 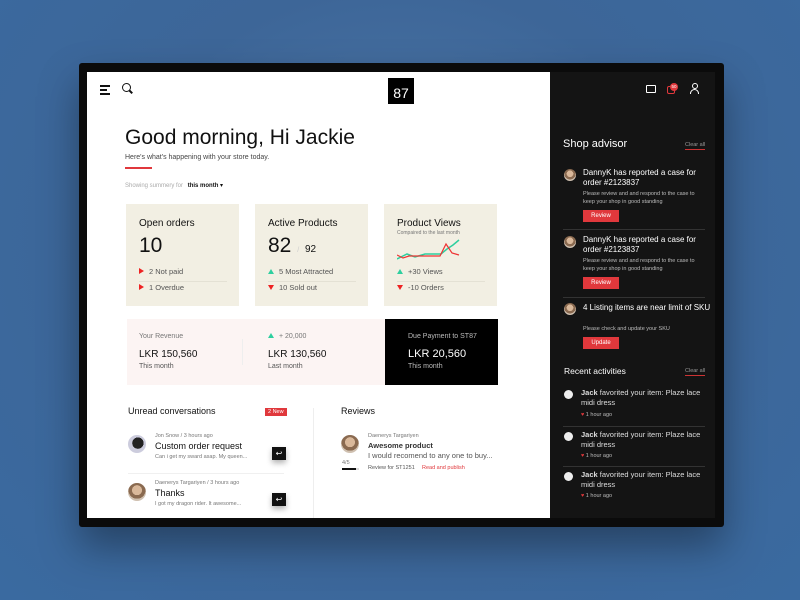 What do you see at coordinates (203, 186) in the screenshot?
I see `summary-period: this month` at bounding box center [203, 186].